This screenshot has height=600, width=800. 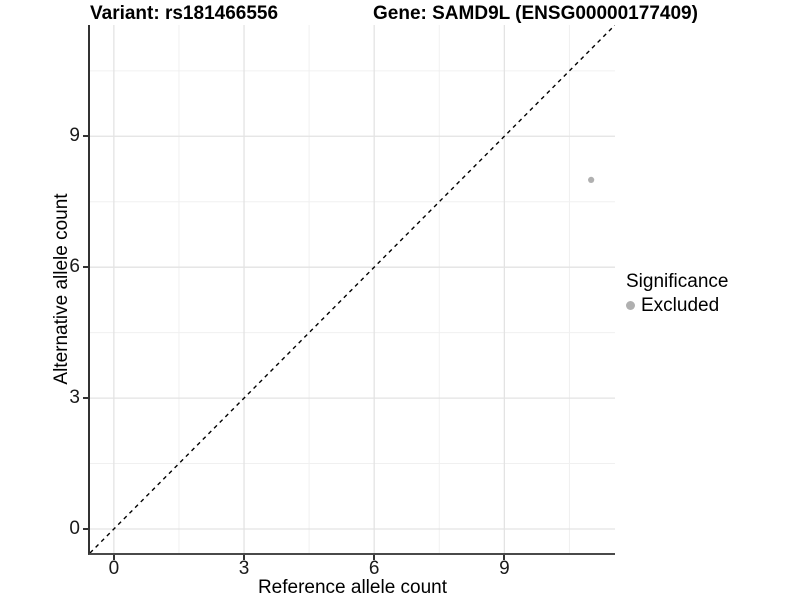 I want to click on legend-title: Significance, so click(x=677, y=281).